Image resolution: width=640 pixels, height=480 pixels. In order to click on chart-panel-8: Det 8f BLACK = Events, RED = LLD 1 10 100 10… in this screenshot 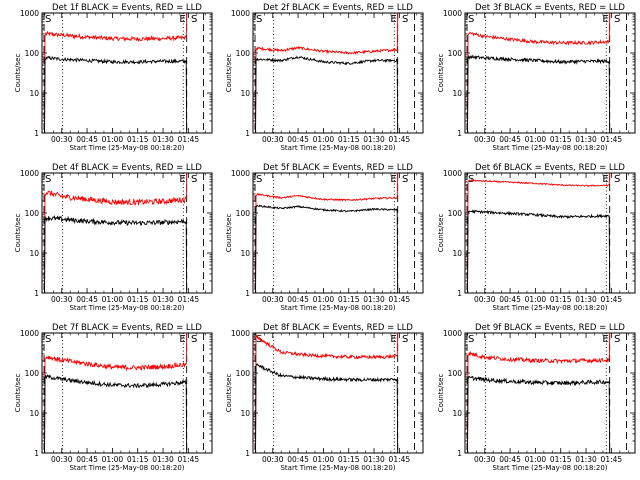, I will do `click(324, 397)`.